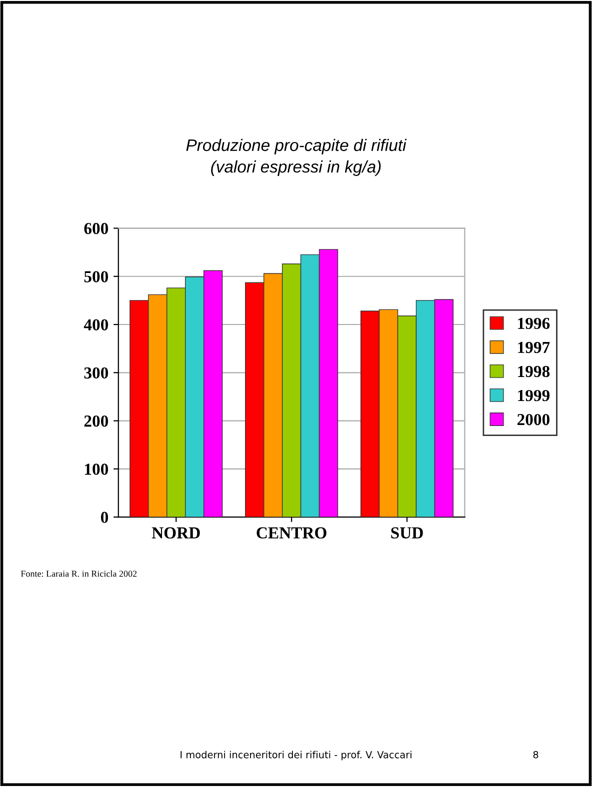  I want to click on legend-label: 1997, so click(534, 348).